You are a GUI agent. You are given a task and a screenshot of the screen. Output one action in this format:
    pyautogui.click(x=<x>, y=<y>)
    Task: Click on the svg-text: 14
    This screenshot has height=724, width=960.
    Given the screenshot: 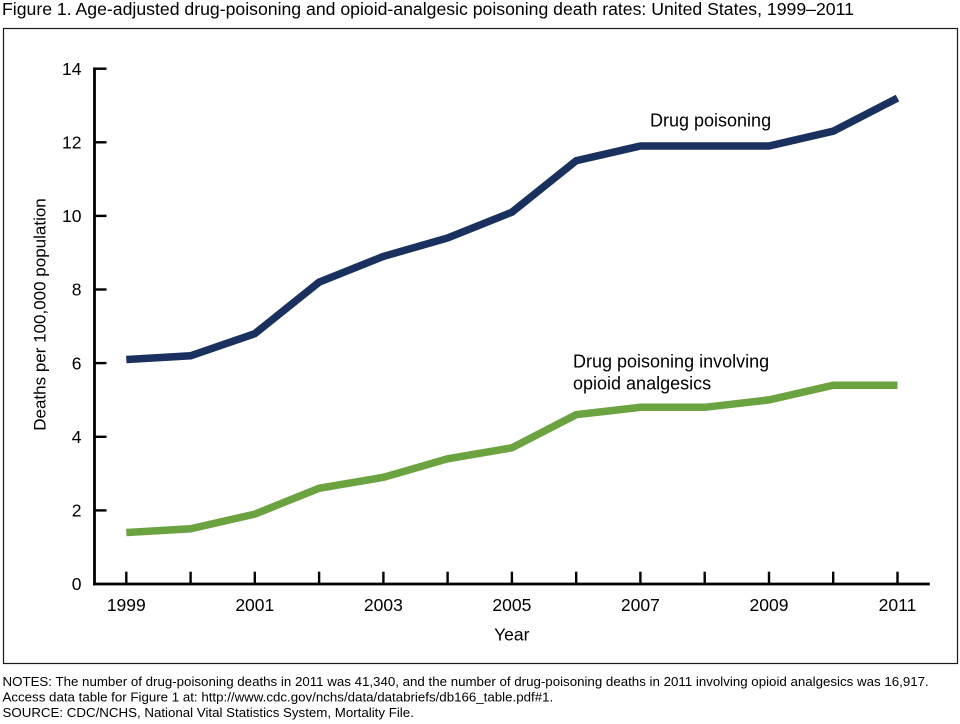 What is the action you would take?
    pyautogui.click(x=72, y=69)
    